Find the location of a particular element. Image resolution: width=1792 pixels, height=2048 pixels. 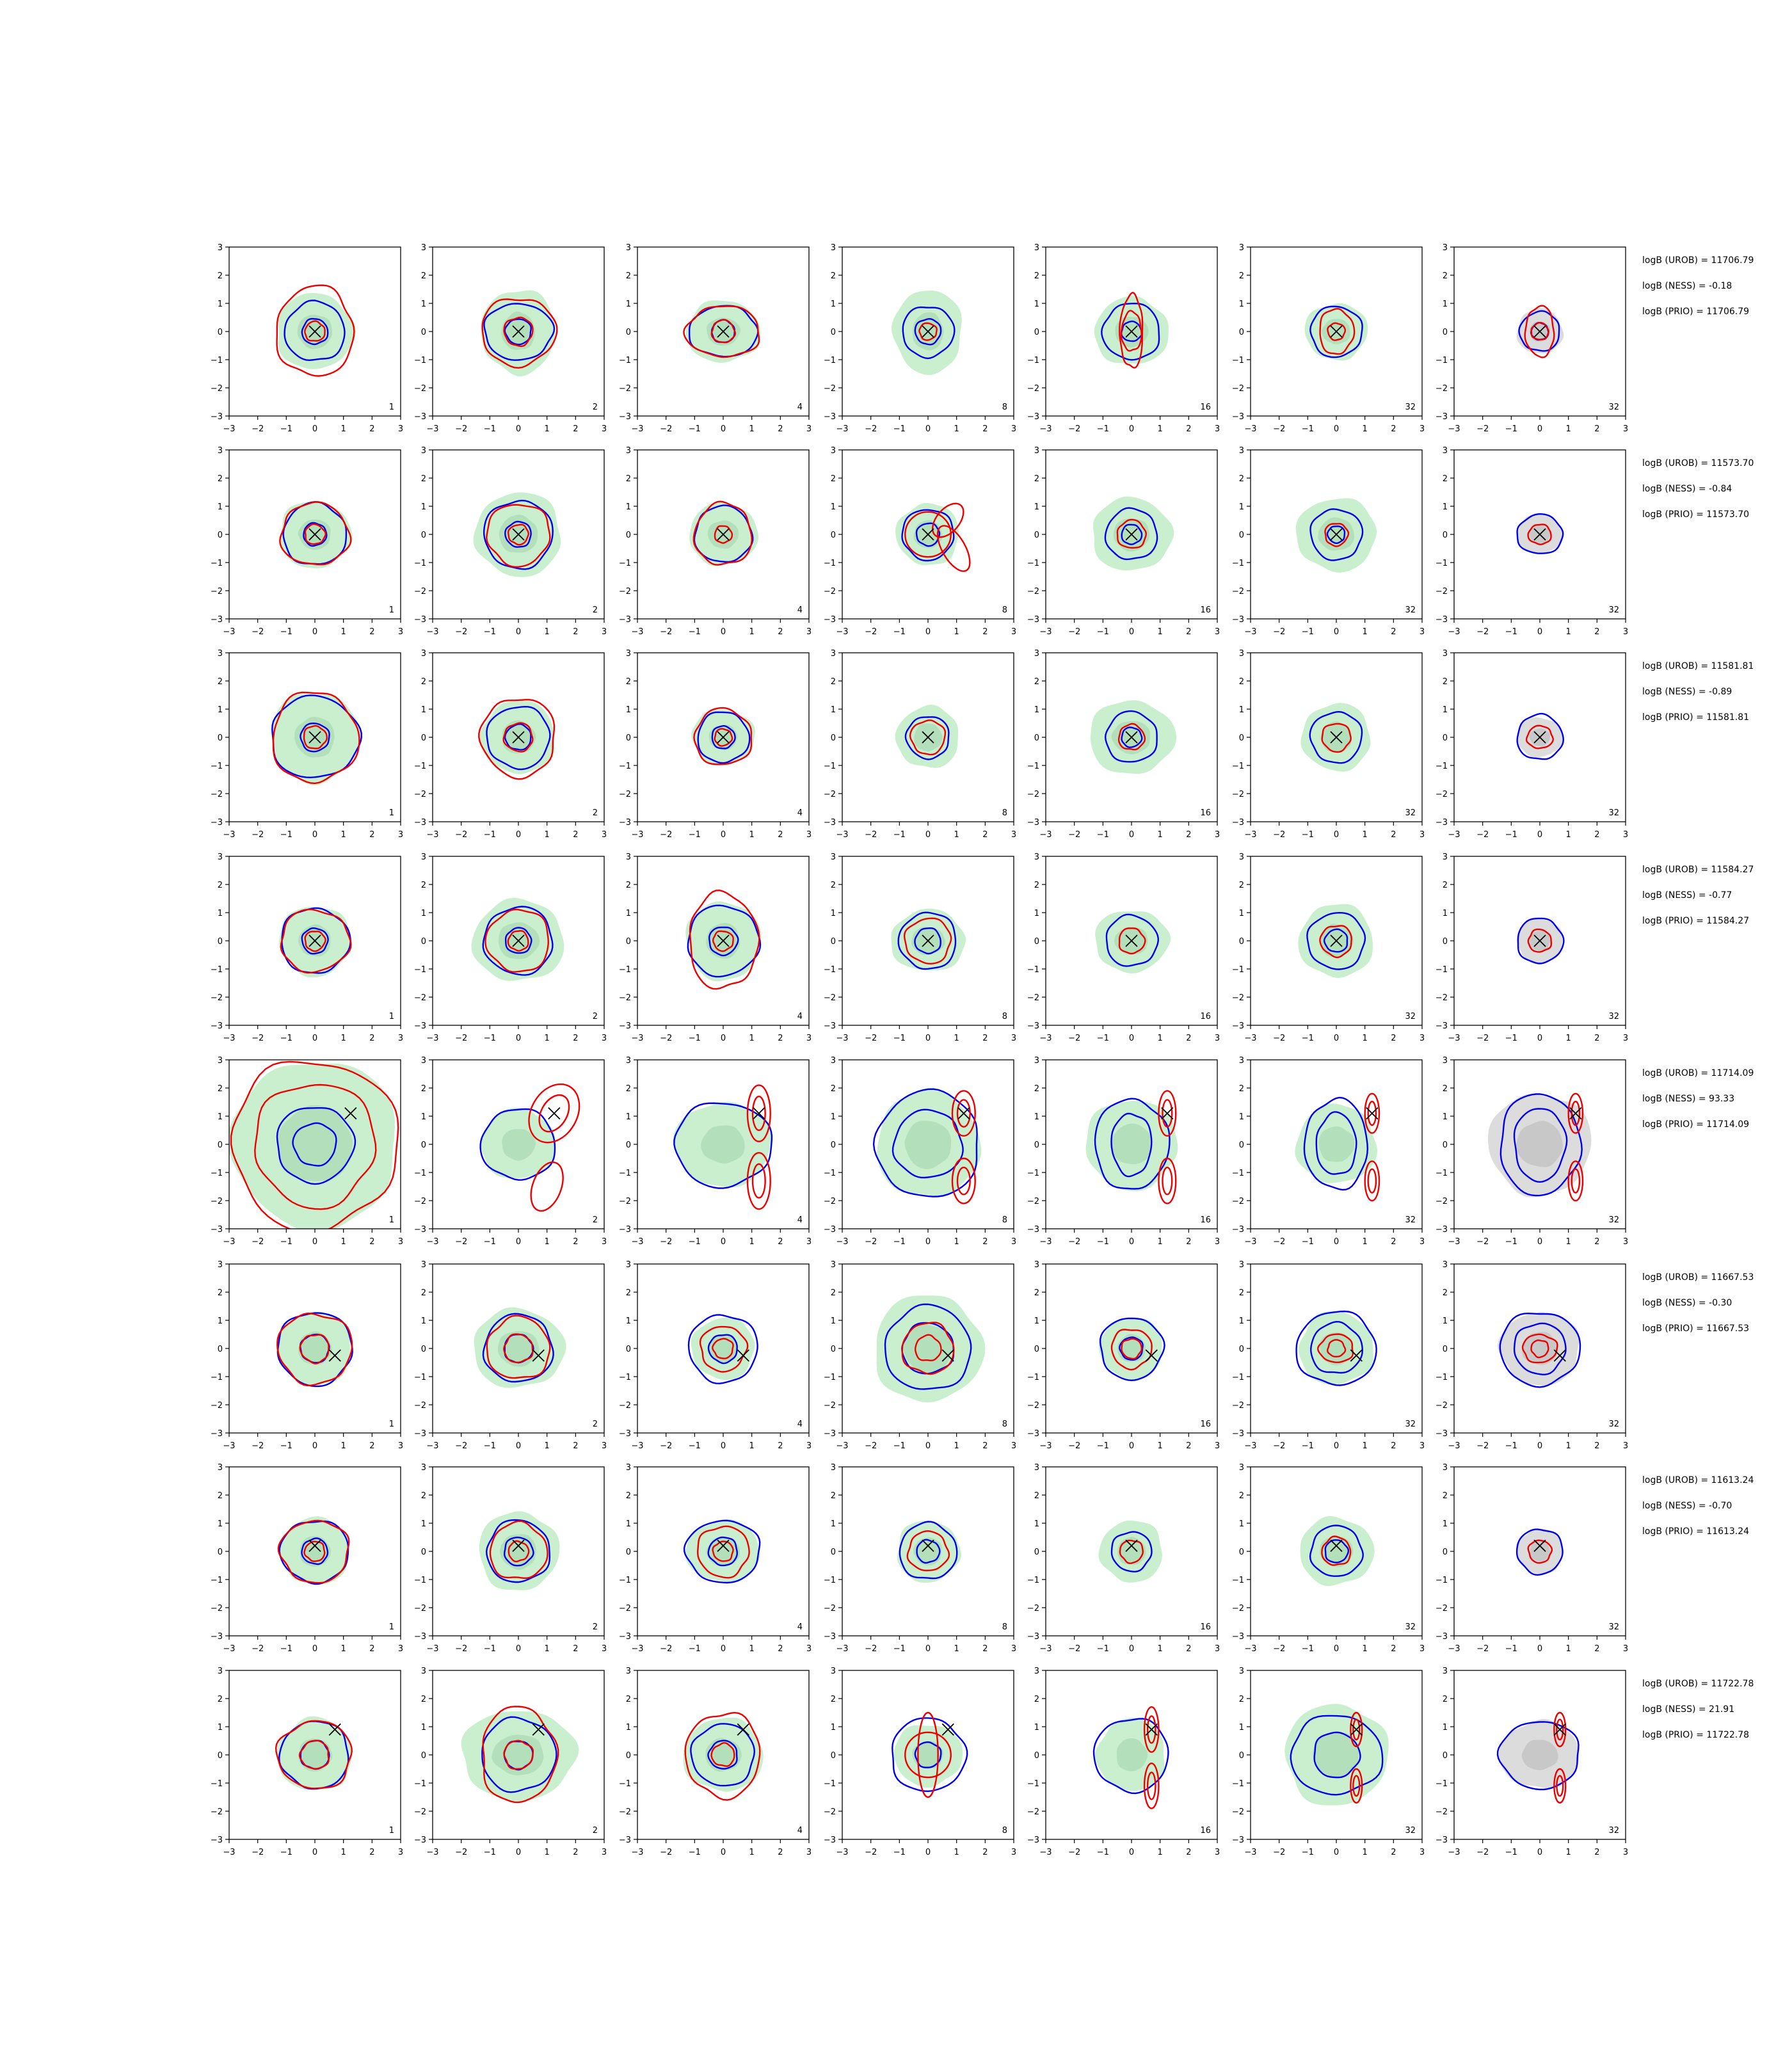

panel-count-label: 16 is located at coordinates (1205, 1831).